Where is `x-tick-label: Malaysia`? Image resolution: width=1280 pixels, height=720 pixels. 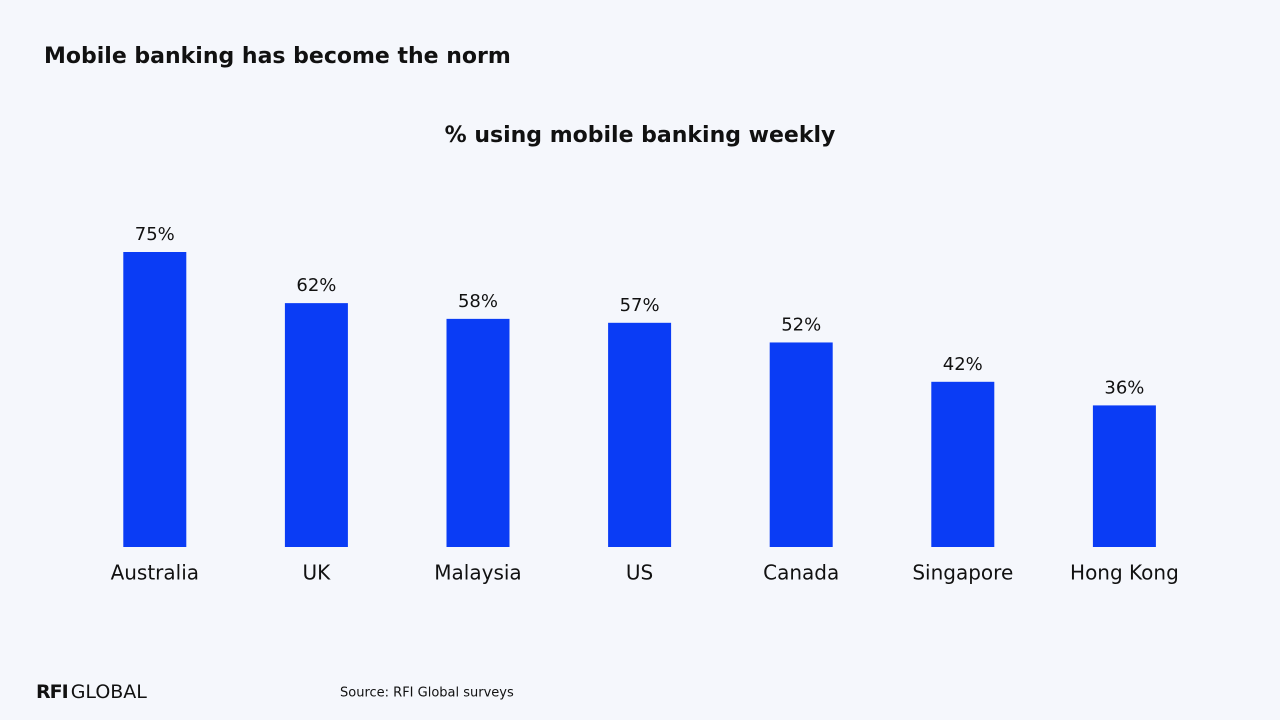 x-tick-label: Malaysia is located at coordinates (477, 573).